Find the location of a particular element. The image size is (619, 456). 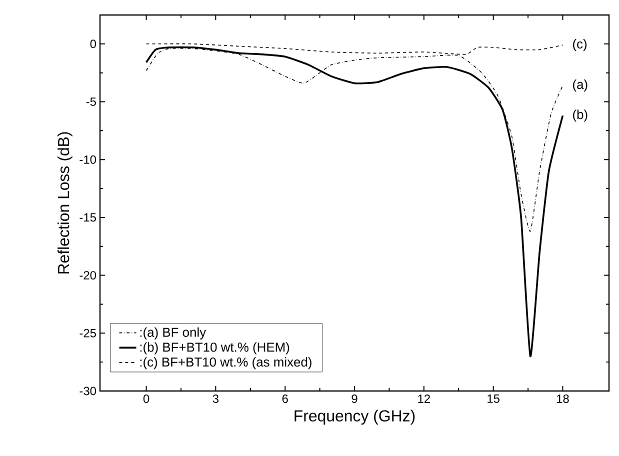

x-tick-label: 6 is located at coordinates (285, 398).